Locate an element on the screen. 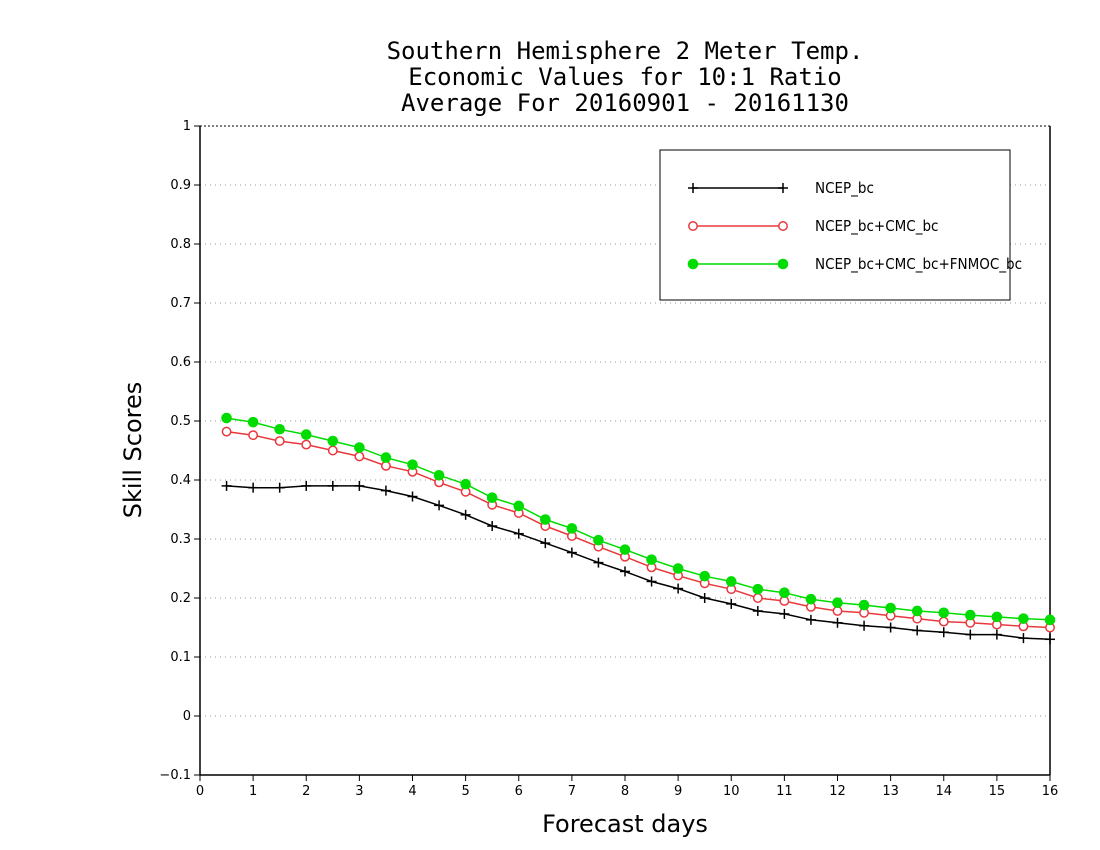  y-tick-label: 0.9 is located at coordinates (180, 185).